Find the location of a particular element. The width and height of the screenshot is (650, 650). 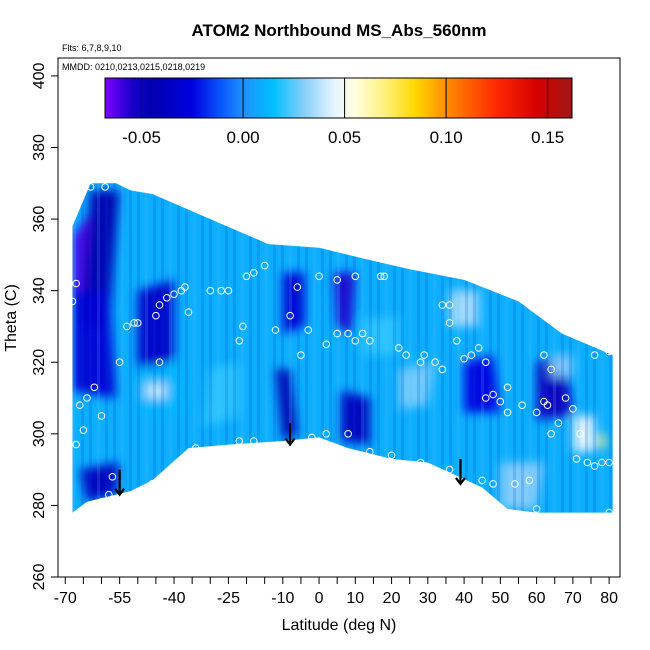

x-tick-label: 20 is located at coordinates (392, 598).